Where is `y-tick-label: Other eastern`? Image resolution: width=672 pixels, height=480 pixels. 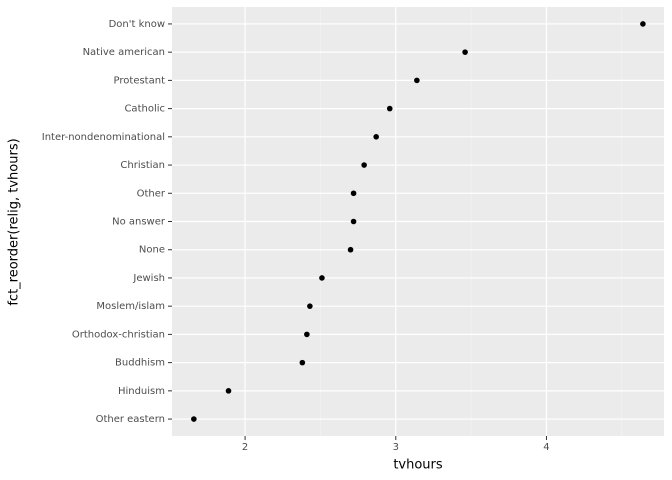 y-tick-label: Other eastern is located at coordinates (130, 419).